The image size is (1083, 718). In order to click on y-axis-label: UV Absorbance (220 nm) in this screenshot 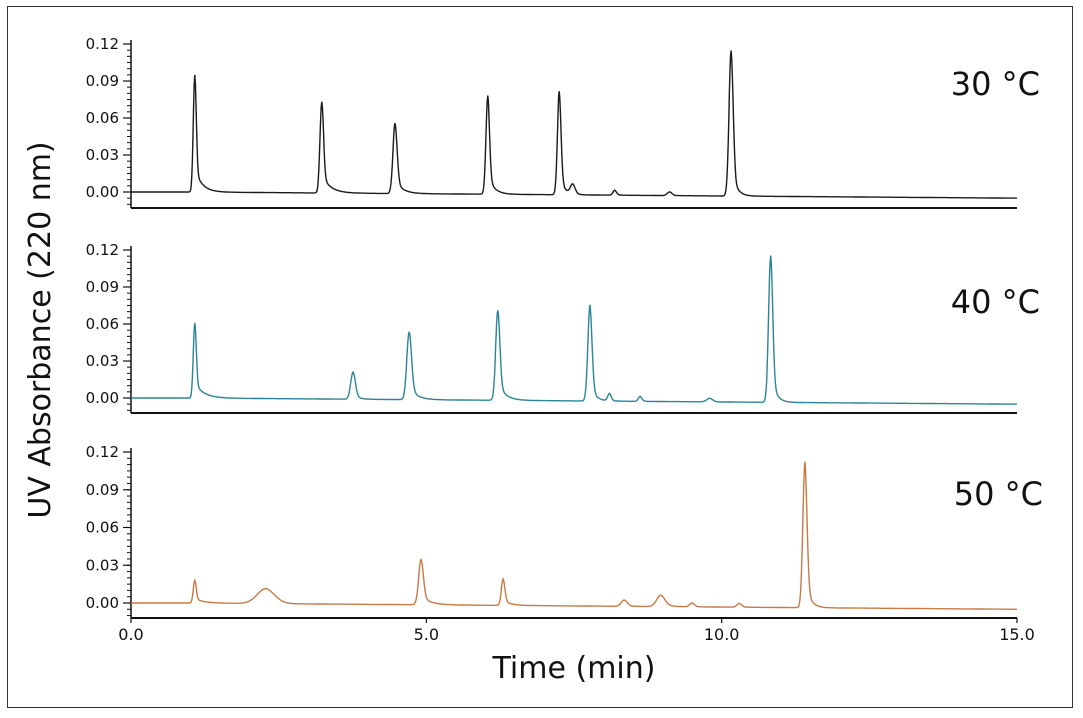, I will do `click(40, 329)`.